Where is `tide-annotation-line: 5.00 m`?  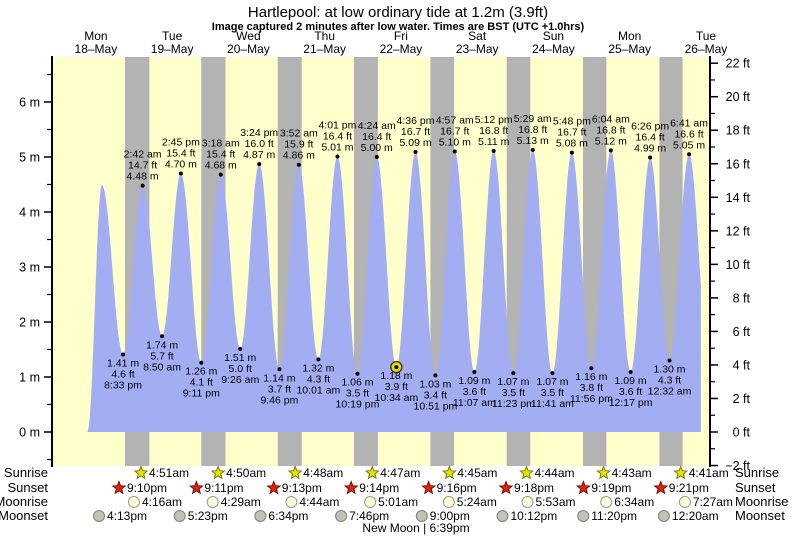 tide-annotation-line: 5.00 m is located at coordinates (377, 148).